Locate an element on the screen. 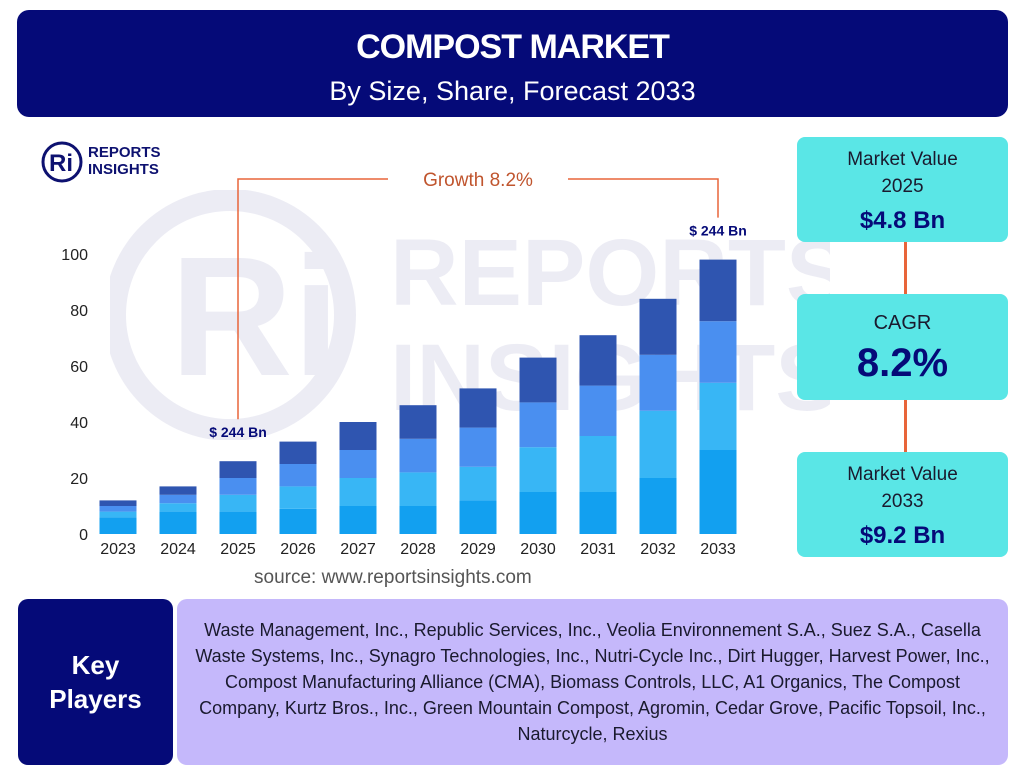 The width and height of the screenshot is (1024, 768). x-tick-label: 2031 is located at coordinates (598, 549).